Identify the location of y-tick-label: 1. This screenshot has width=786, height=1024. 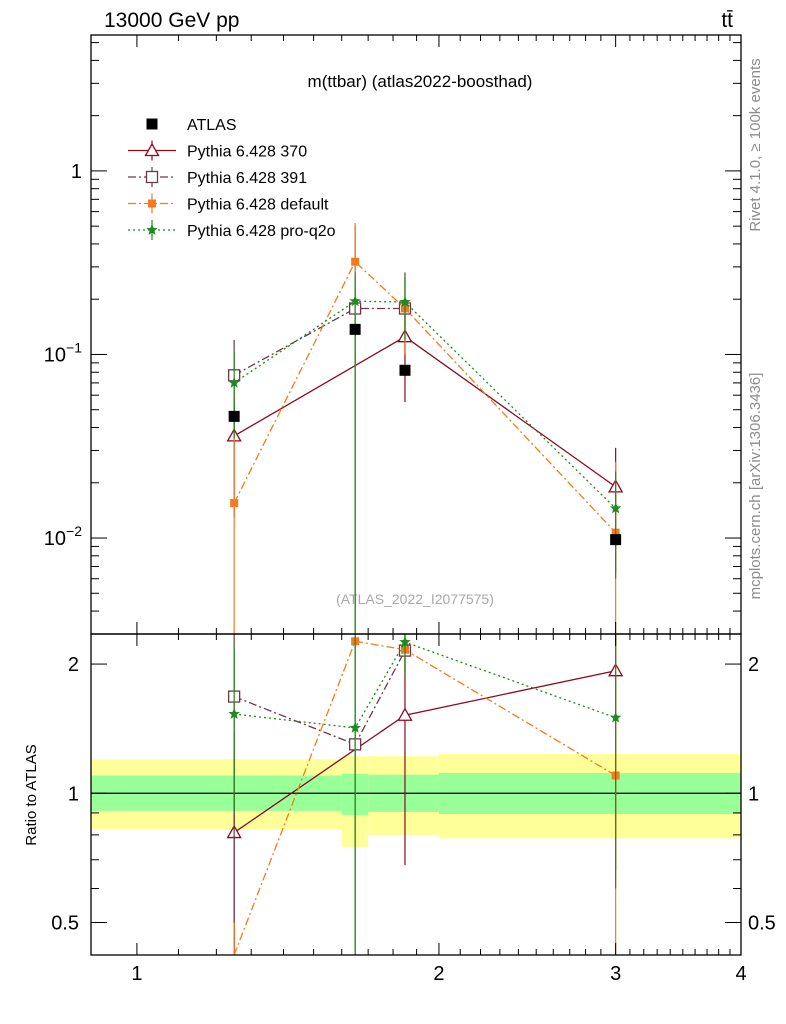
(76, 172).